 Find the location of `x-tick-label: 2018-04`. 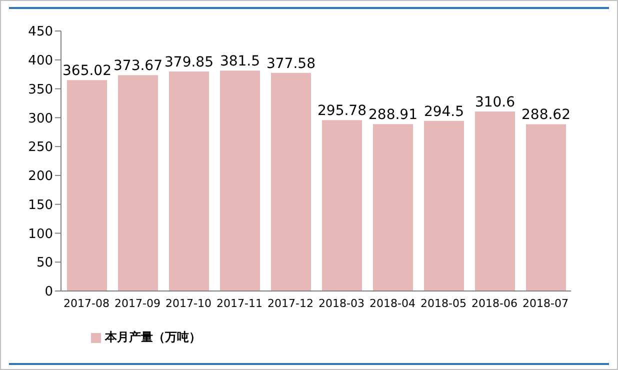

x-tick-label: 2018-04 is located at coordinates (393, 303).